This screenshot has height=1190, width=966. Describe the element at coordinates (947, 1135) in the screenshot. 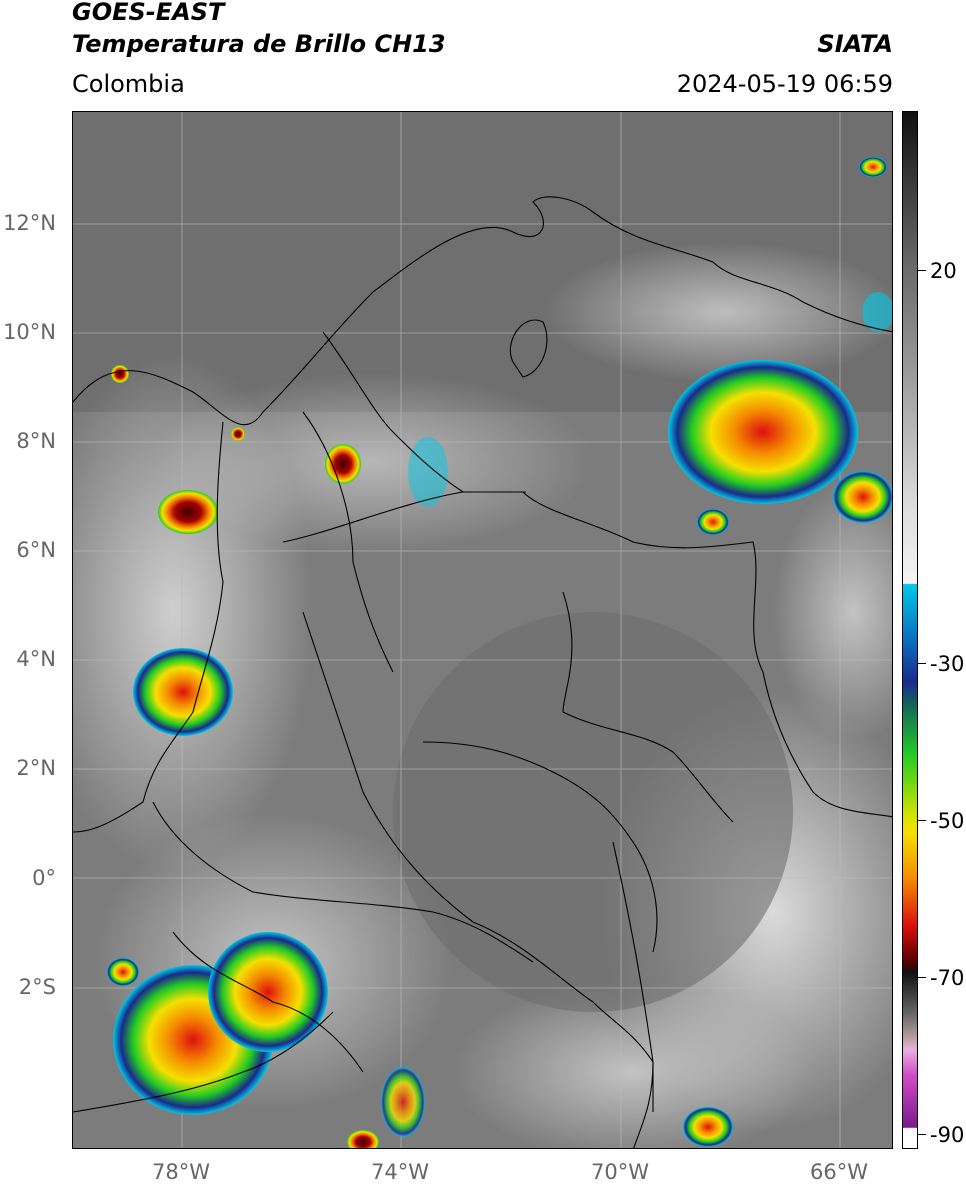

I see `colorbar-label-minus90: -90` at that location.